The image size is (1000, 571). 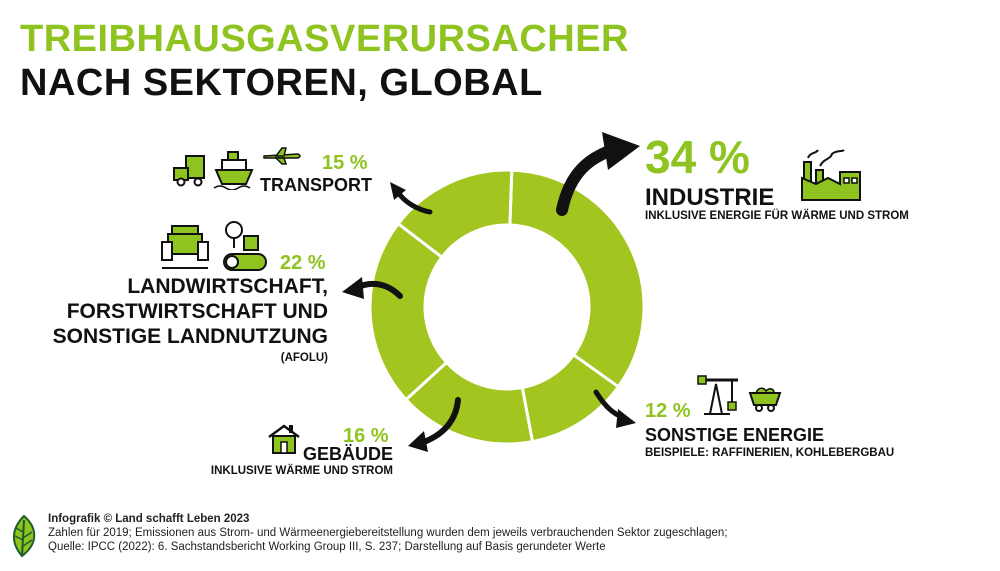 What do you see at coordinates (24, 536) in the screenshot?
I see `leaf-logo-icon` at bounding box center [24, 536].